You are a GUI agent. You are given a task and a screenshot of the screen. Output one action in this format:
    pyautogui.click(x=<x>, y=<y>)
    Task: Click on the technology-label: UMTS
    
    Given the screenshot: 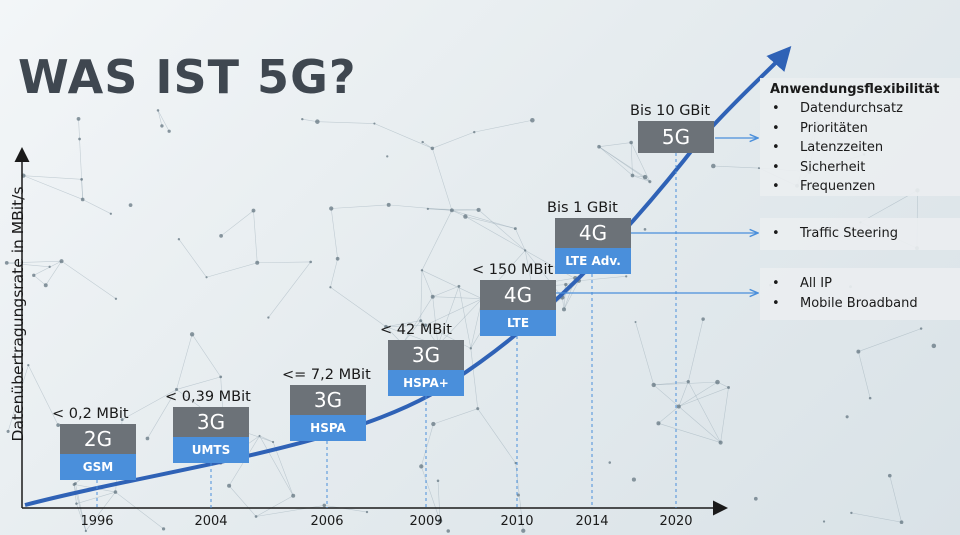 What is the action you would take?
    pyautogui.click(x=211, y=450)
    